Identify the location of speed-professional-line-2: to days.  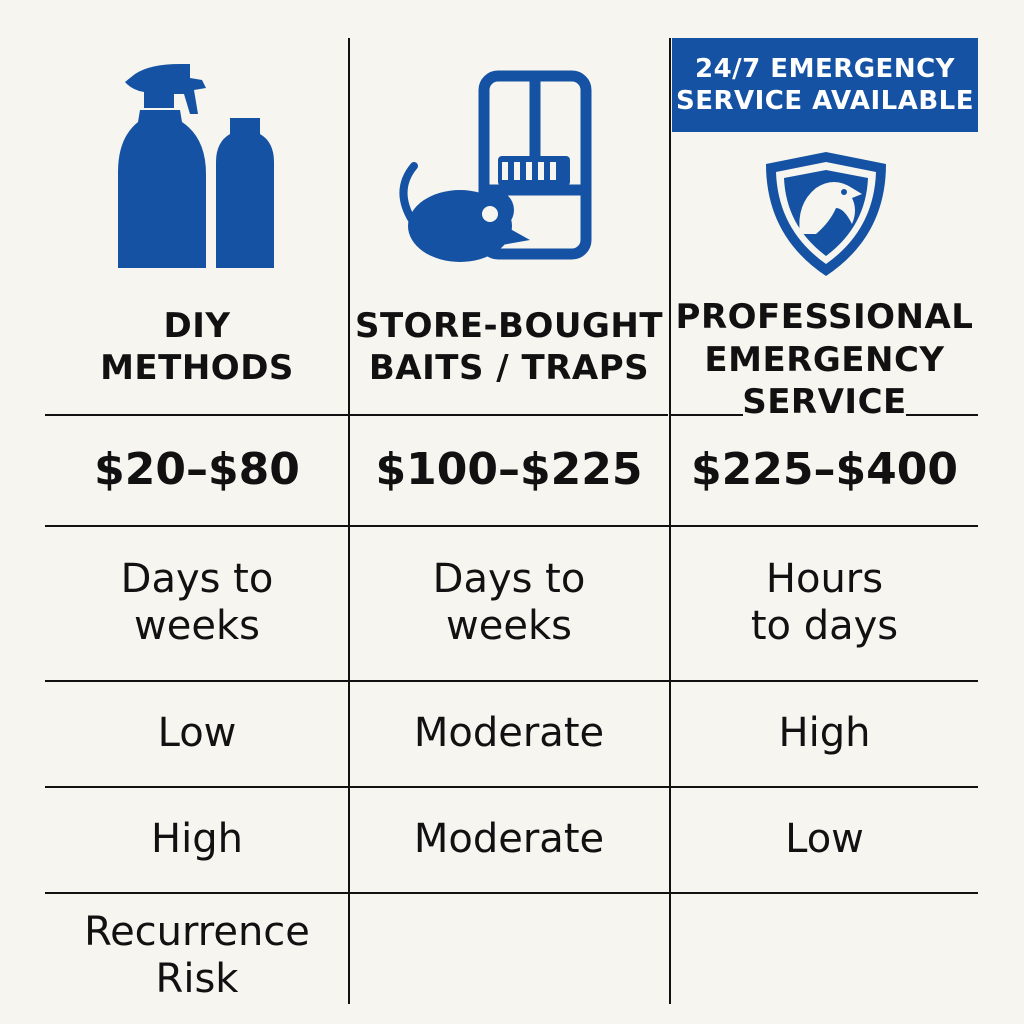
(824, 626).